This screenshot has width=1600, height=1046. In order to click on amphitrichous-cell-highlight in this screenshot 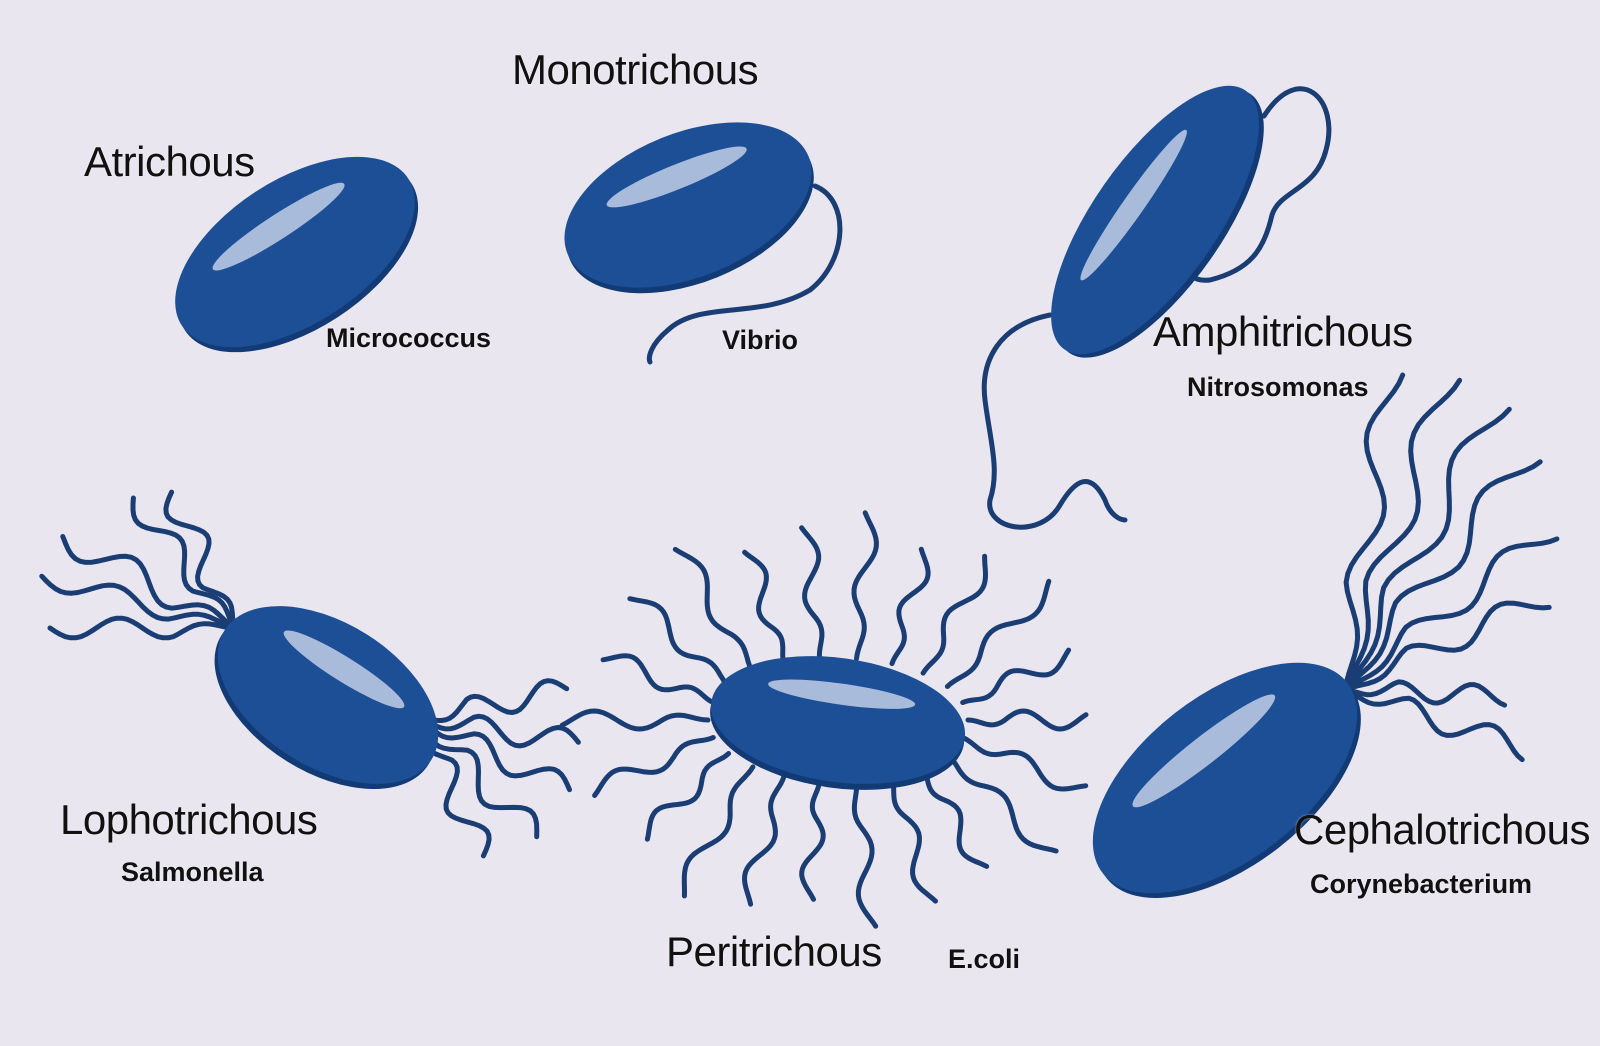, I will do `click(1133, 205)`.